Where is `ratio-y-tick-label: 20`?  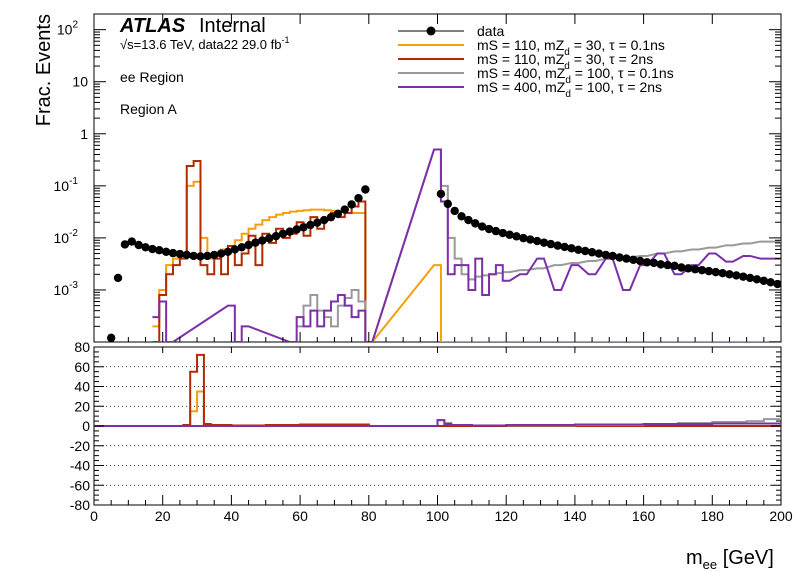 ratio-y-tick-label: 20 is located at coordinates (82, 406).